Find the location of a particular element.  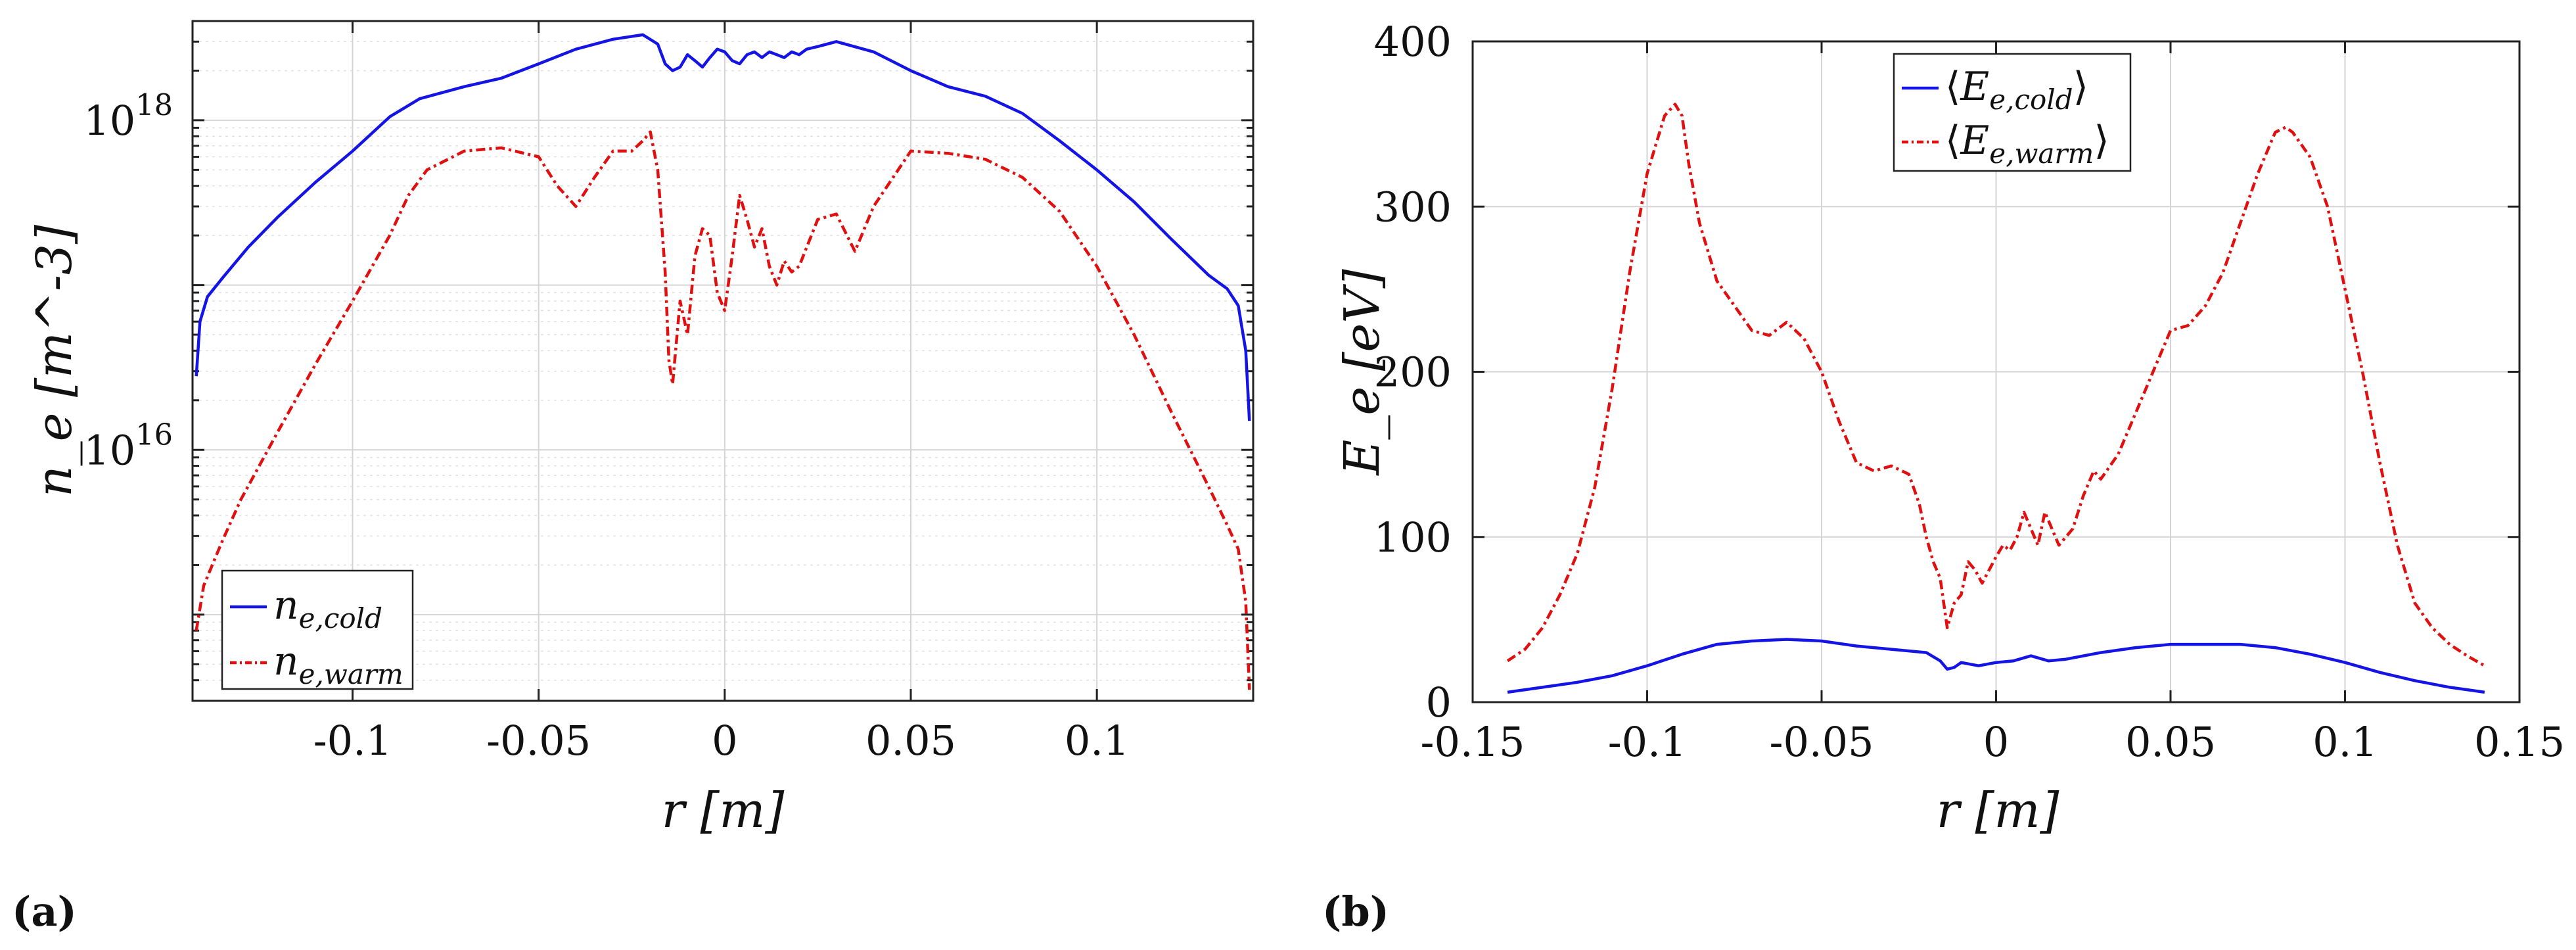

y-tick-label: 100 is located at coordinates (1413, 537).